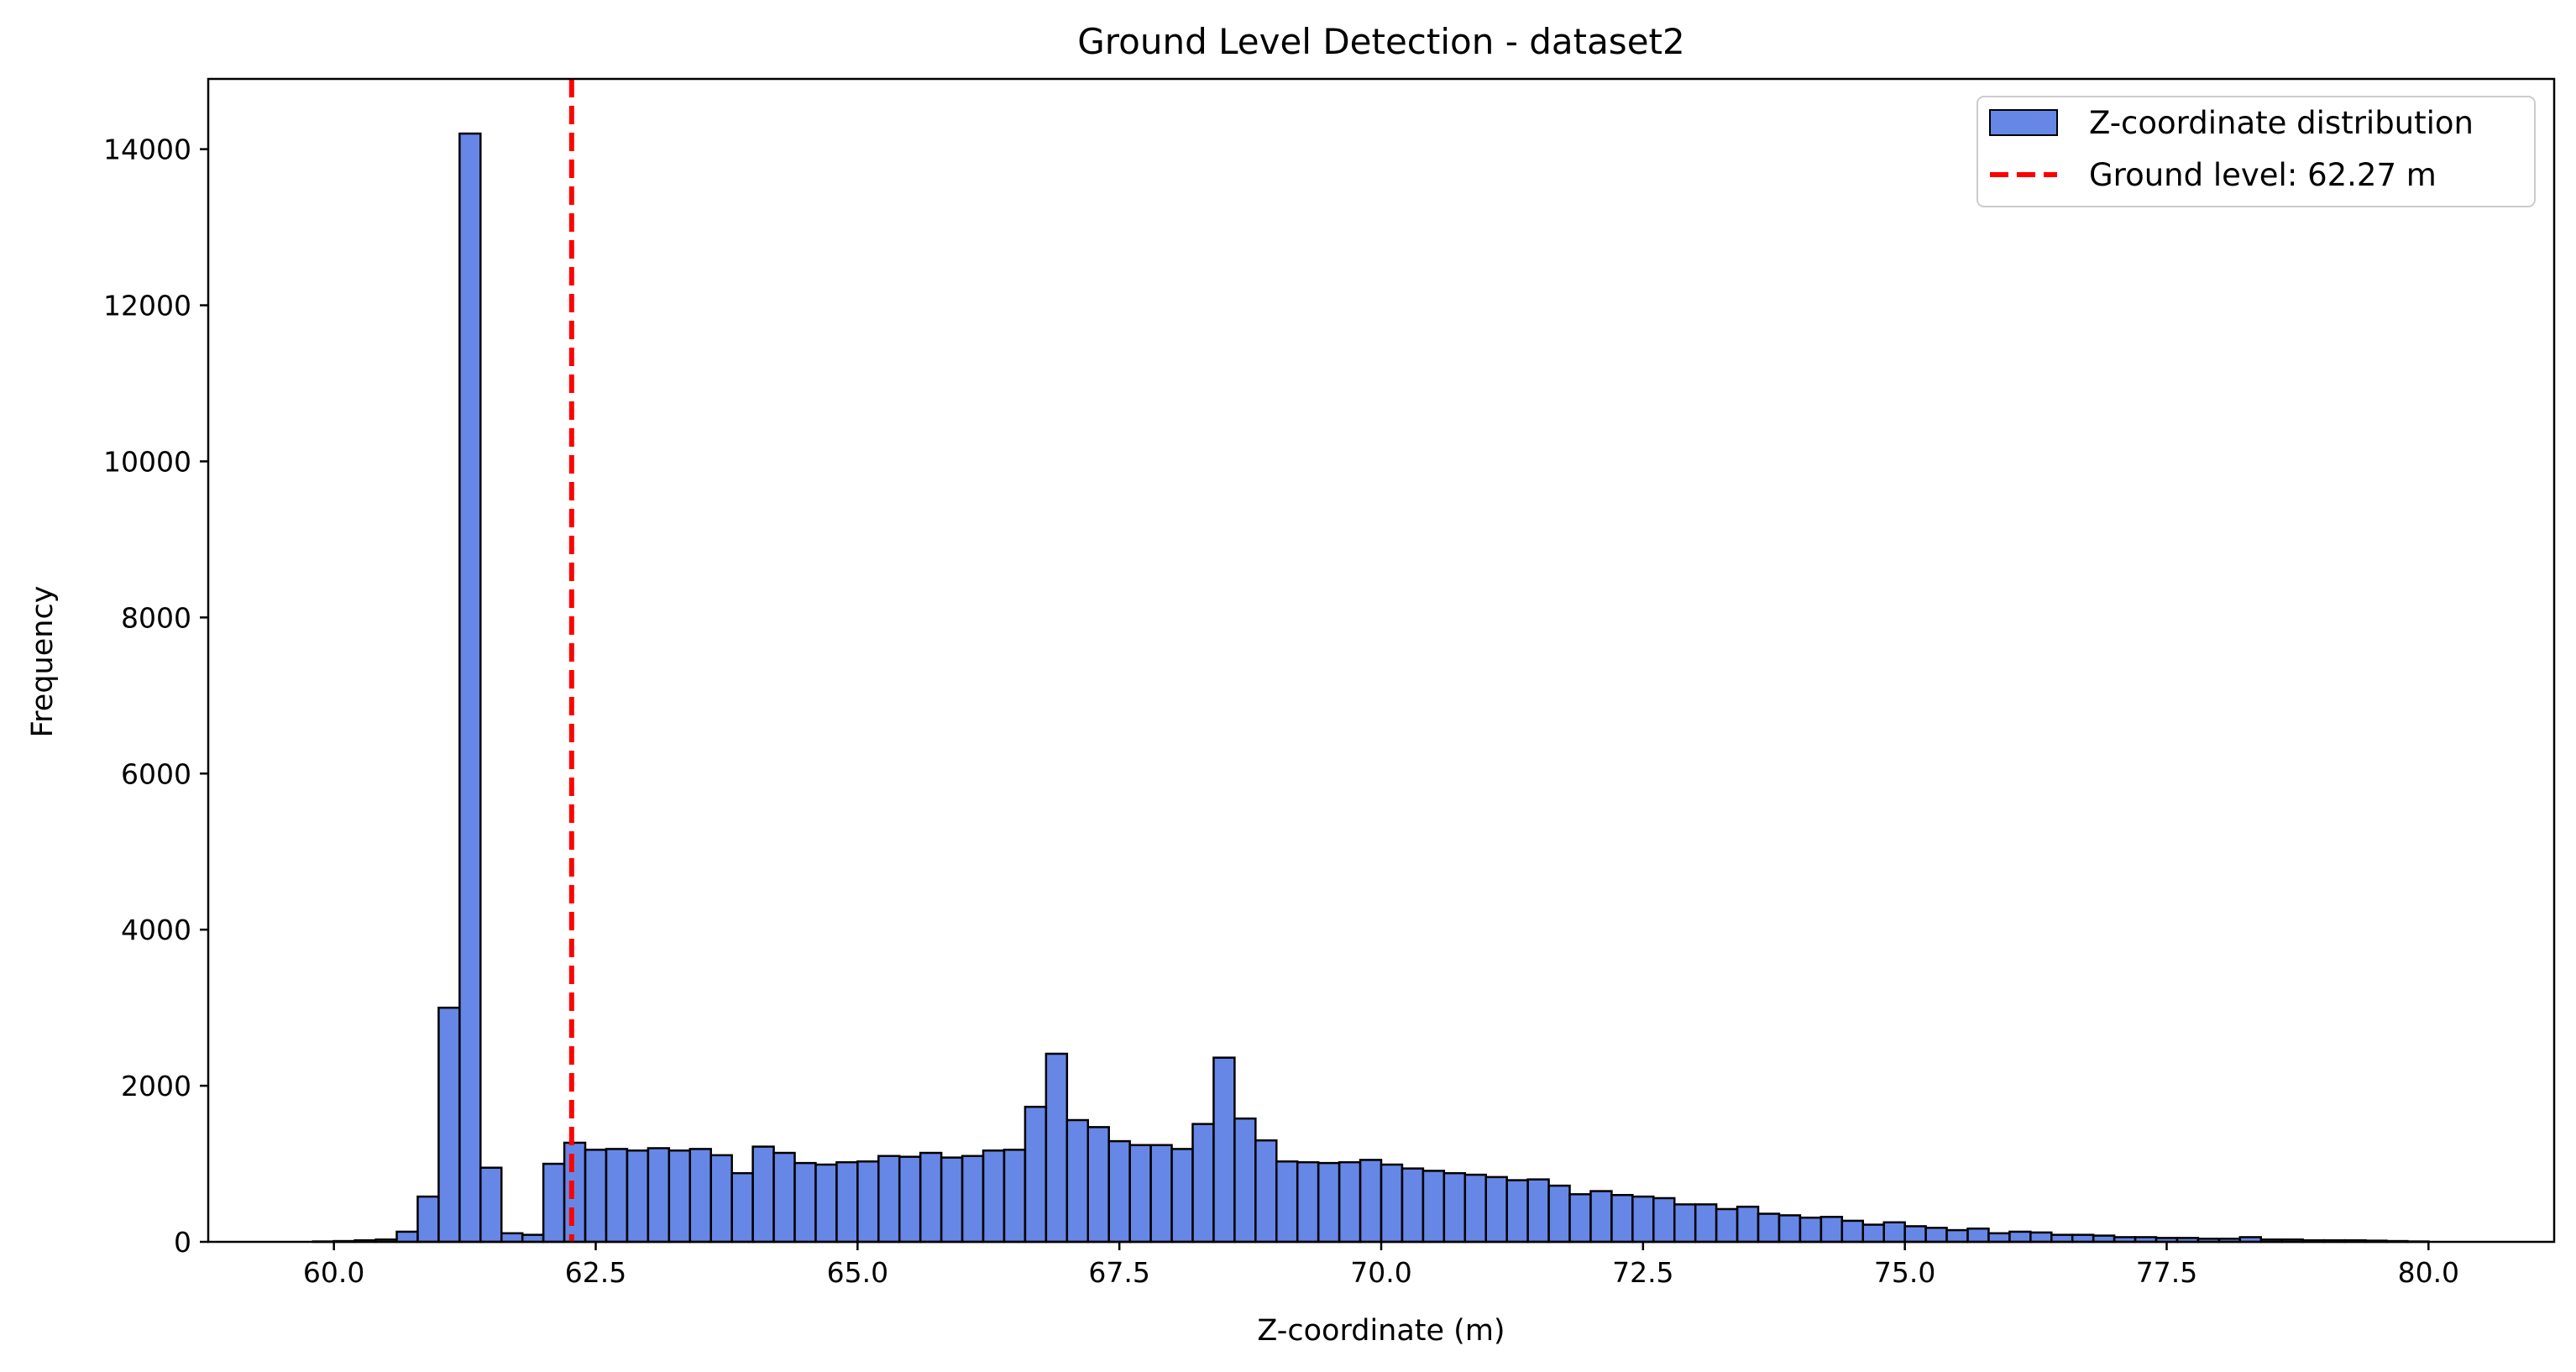 This screenshot has height=1372, width=2576. Describe the element at coordinates (1381, 1331) in the screenshot. I see `x-axis-label: Z-coordinate (m)` at that location.